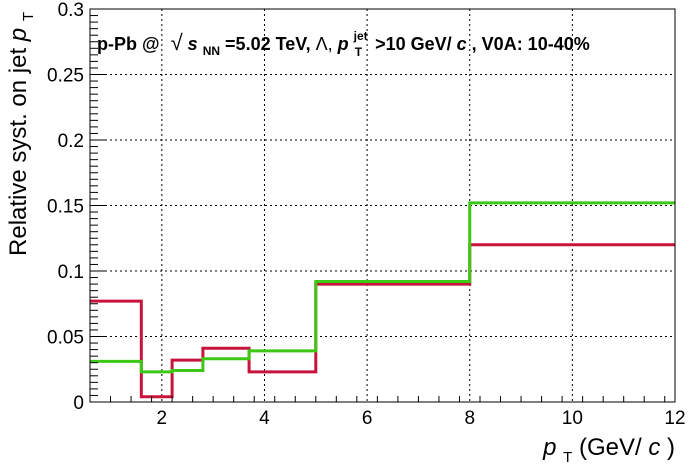 The image size is (696, 474). Describe the element at coordinates (462, 44) in the screenshot. I see `annotation-c: c` at that location.